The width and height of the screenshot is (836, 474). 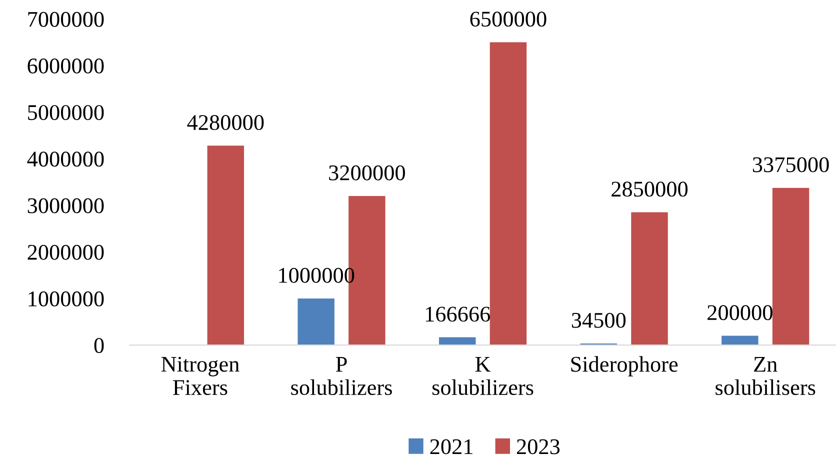 I want to click on data-label: 34500, so click(x=599, y=320).